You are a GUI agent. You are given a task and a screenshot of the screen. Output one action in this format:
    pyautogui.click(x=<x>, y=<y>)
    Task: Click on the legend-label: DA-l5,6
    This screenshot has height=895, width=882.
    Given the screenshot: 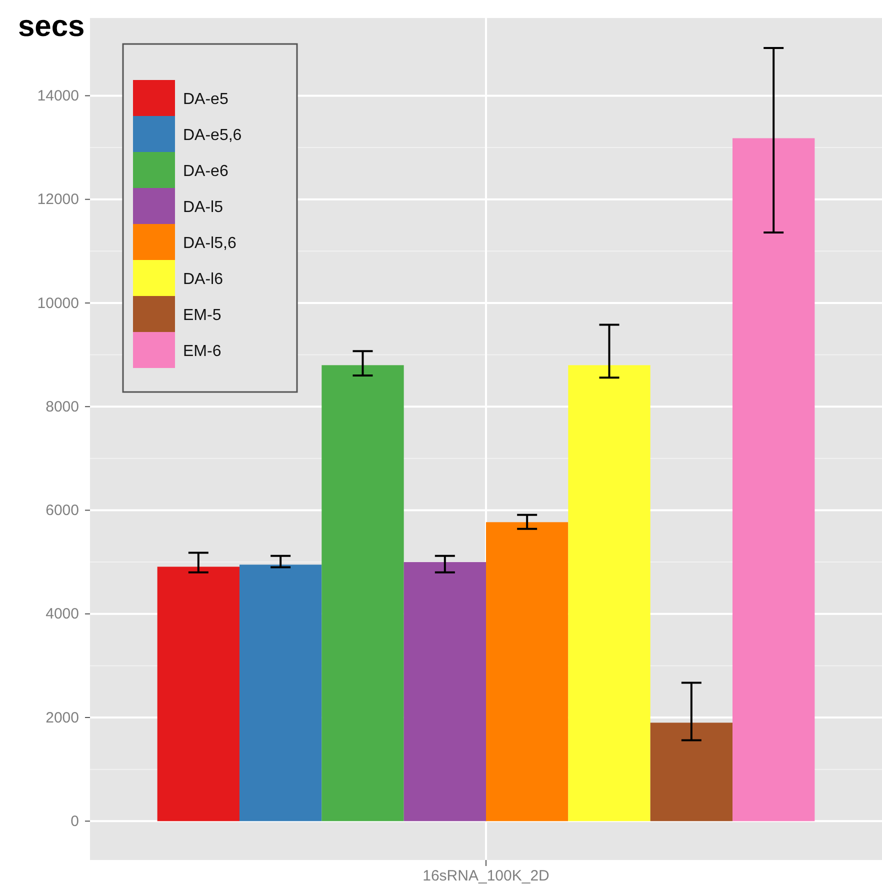 What is the action you would take?
    pyautogui.click(x=209, y=243)
    